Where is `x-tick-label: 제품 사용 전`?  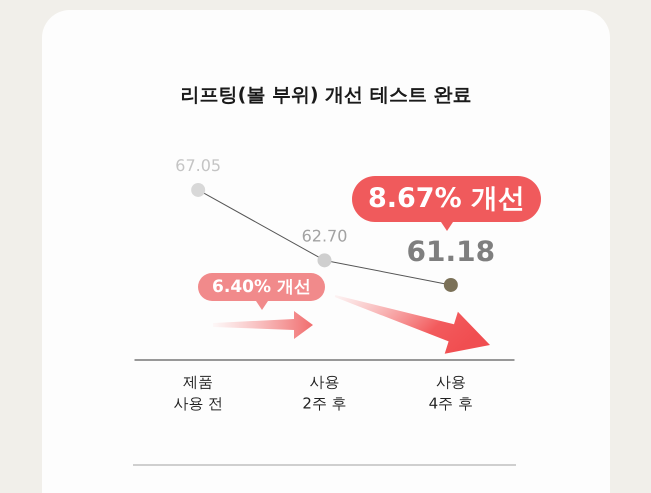 x-tick-label: 제품 사용 전 is located at coordinates (198, 392).